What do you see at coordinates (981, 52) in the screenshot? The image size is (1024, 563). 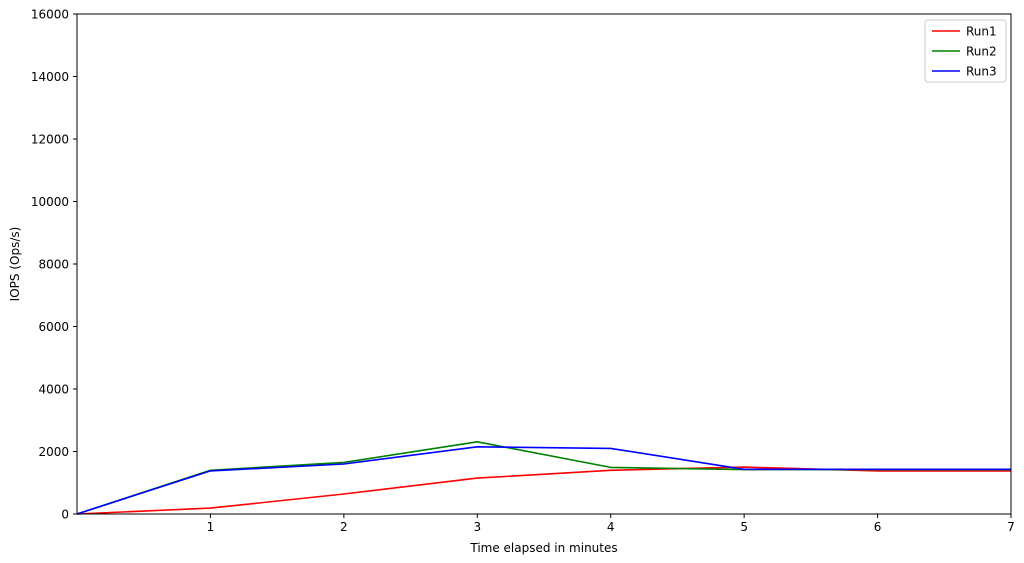 I see `legend-label-run2: Run2` at bounding box center [981, 52].